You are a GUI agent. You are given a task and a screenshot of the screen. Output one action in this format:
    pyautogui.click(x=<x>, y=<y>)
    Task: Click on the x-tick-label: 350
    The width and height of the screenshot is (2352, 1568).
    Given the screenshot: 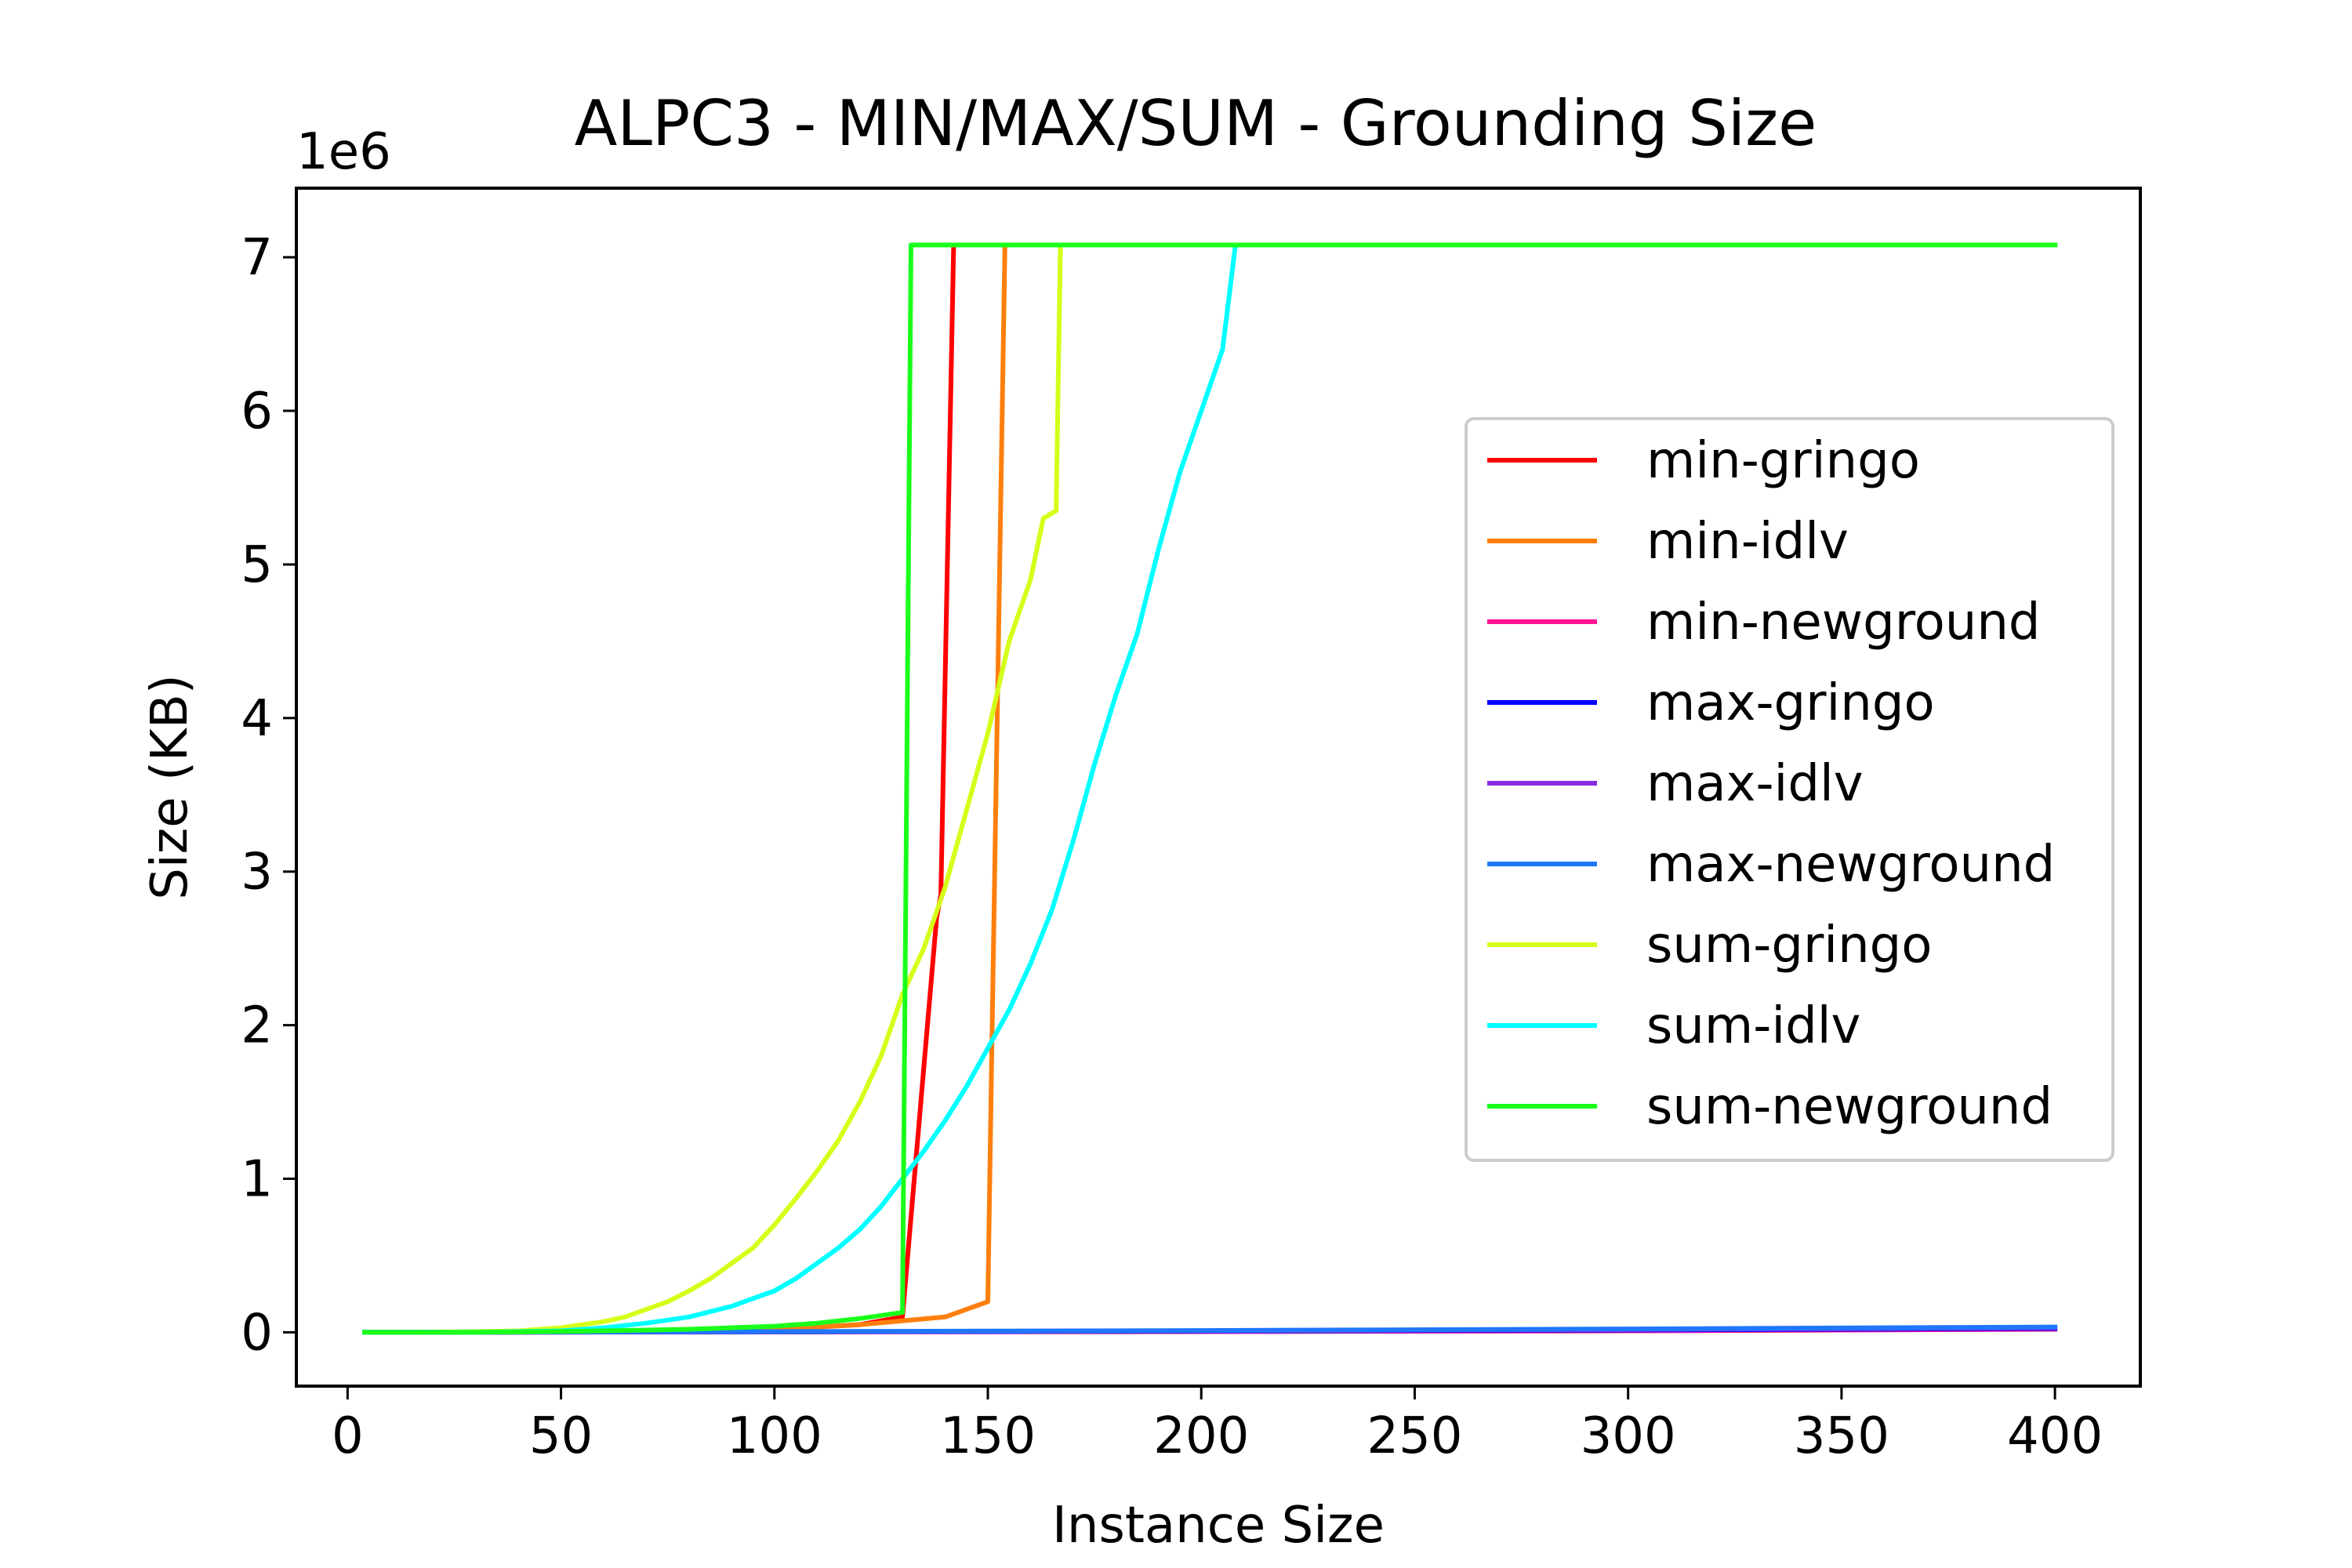 What is the action you would take?
    pyautogui.click(x=1841, y=1436)
    